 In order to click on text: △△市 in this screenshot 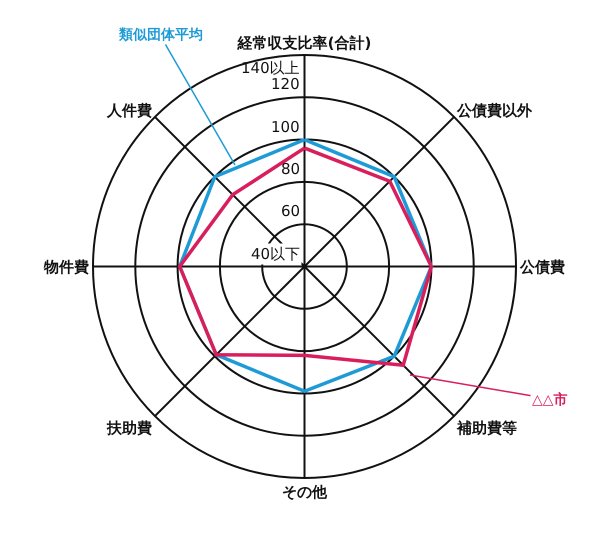, I will do `click(550, 399)`.